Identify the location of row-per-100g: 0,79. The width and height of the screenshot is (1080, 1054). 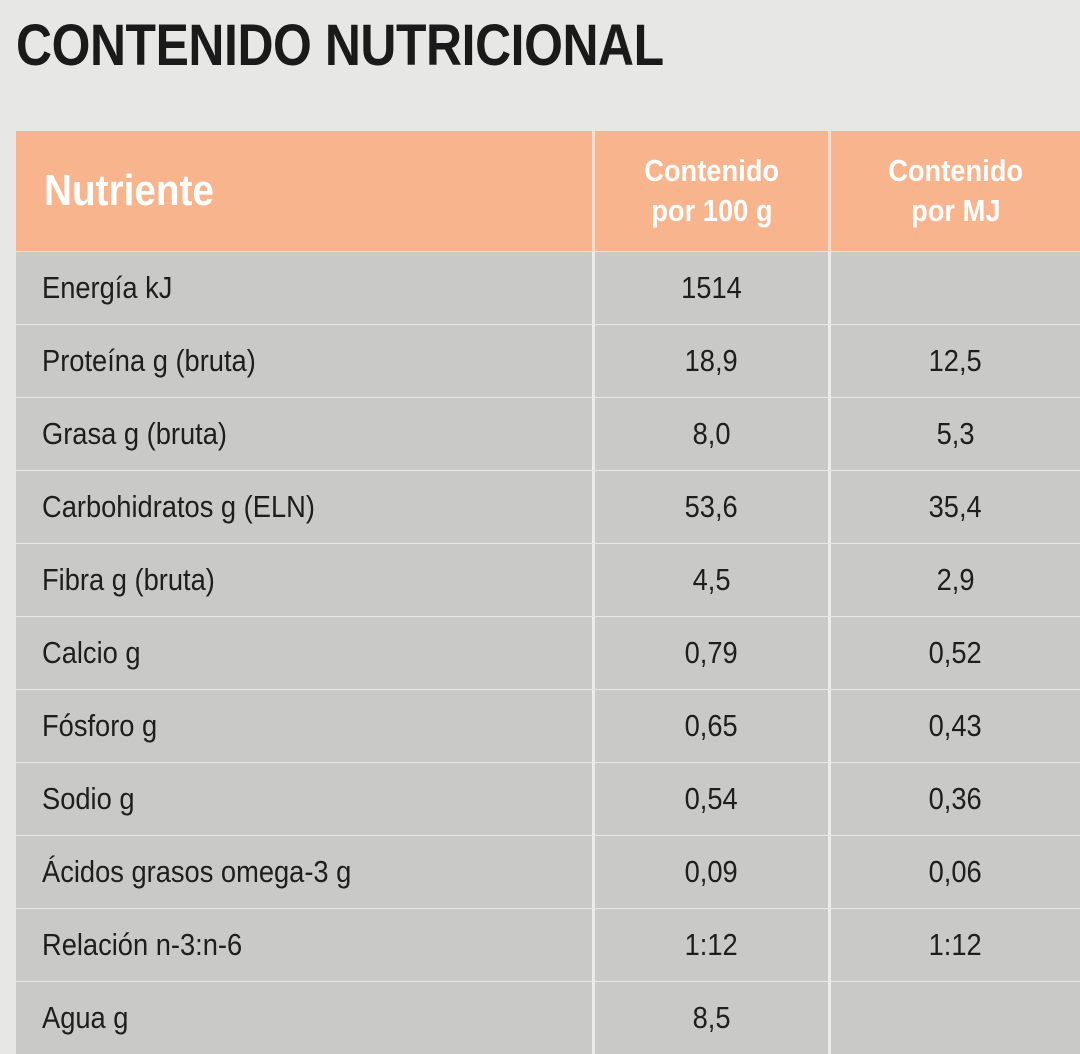
(710, 653).